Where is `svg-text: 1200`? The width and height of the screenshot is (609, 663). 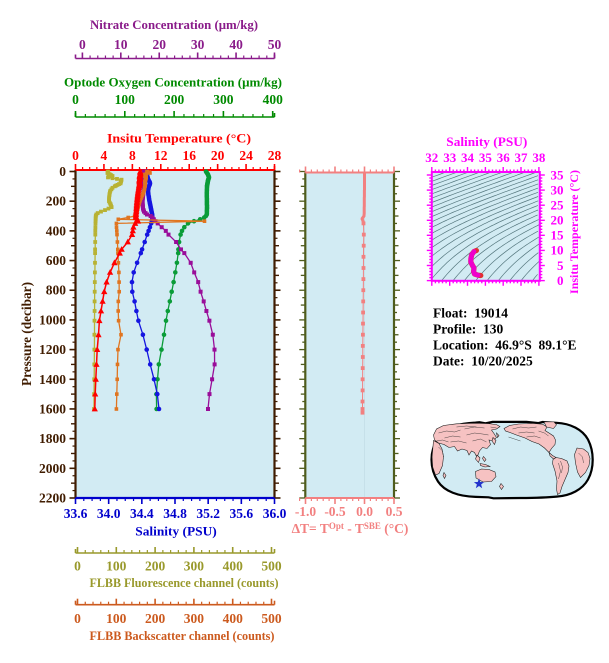 svg-text: 1200 is located at coordinates (52, 349).